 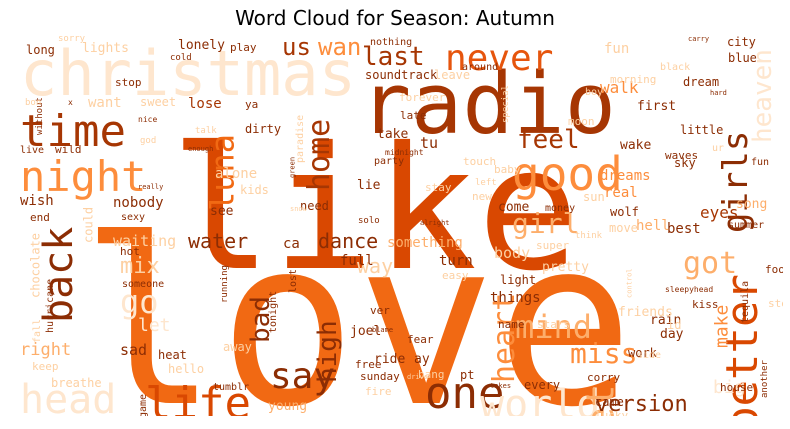 What do you see at coordinates (144, 241) in the screenshot?
I see `word-waiting: waiting` at bounding box center [144, 241].